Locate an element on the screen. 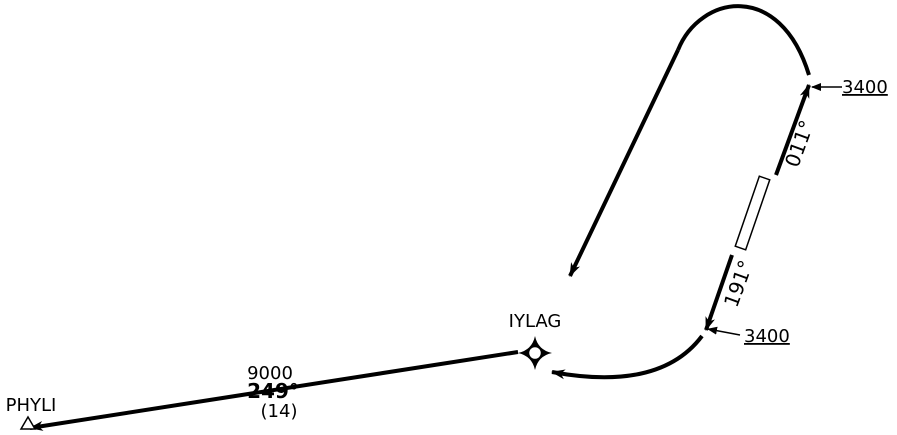 This screenshot has width=897, height=435. outbound-leg-line is located at coordinates (274, 390).